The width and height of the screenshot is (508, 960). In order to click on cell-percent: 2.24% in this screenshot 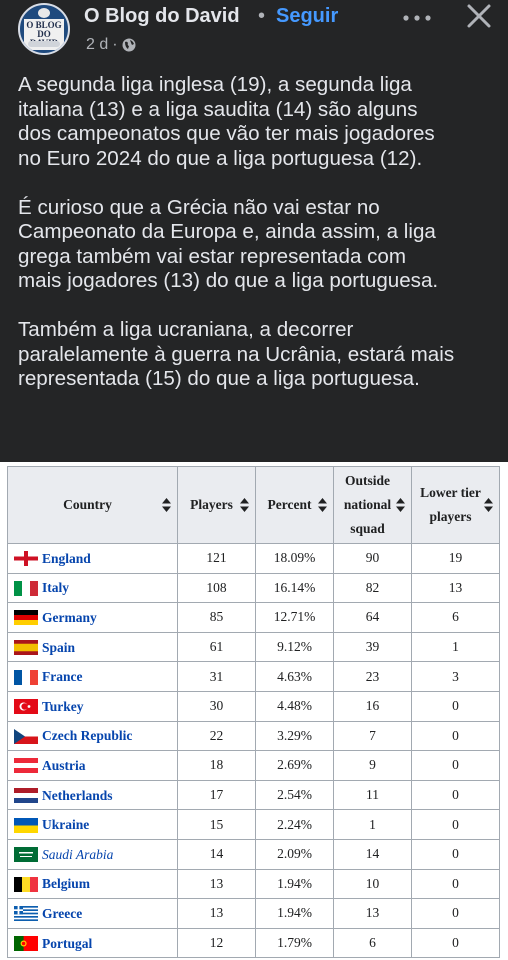, I will do `click(294, 824)`.